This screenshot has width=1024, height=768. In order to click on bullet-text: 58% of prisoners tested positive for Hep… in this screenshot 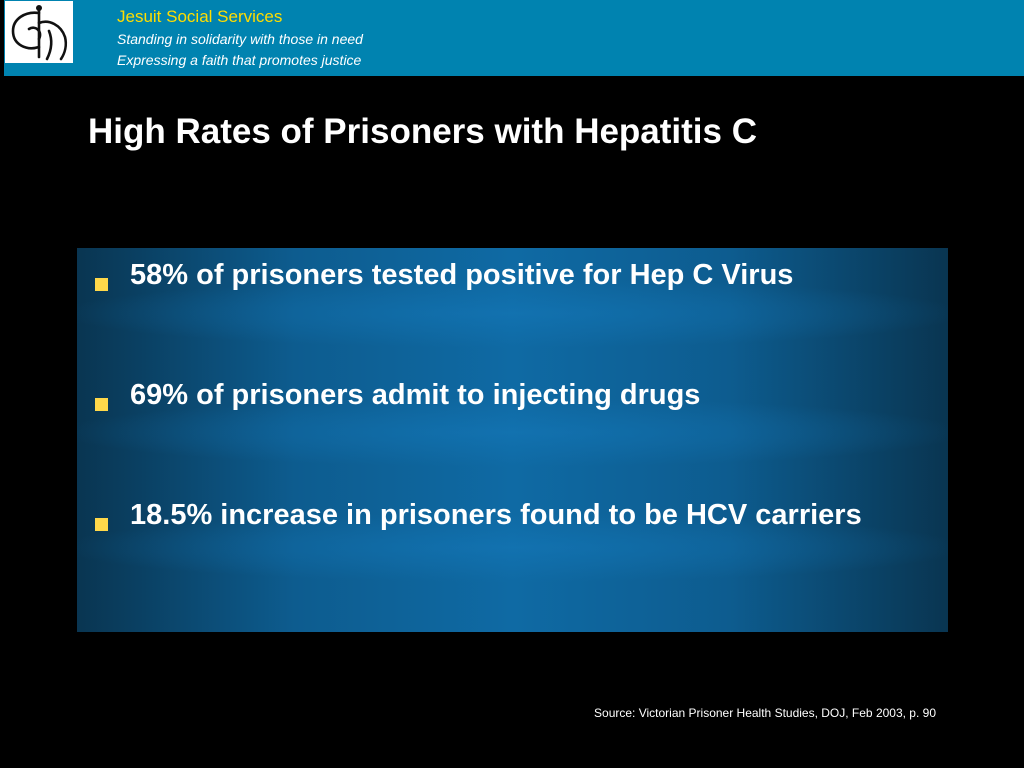, I will do `click(462, 275)`.